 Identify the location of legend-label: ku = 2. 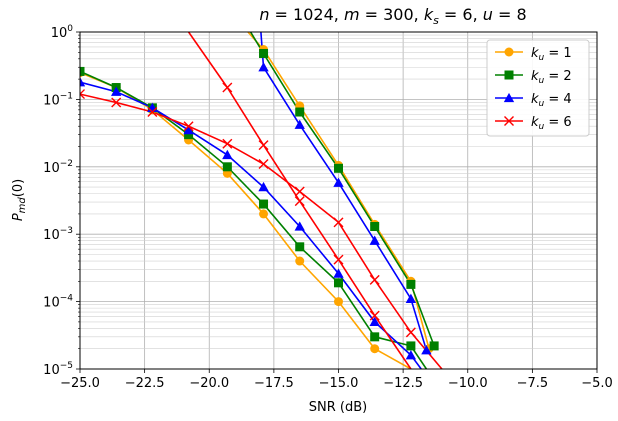
(551, 77).